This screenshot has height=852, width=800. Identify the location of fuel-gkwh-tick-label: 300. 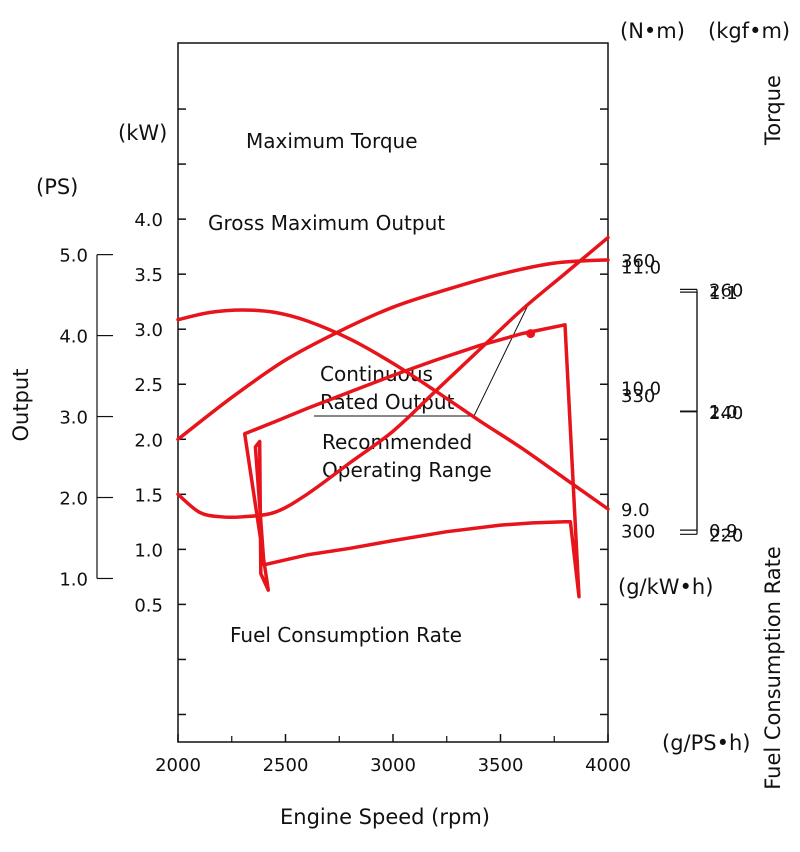
(638, 531).